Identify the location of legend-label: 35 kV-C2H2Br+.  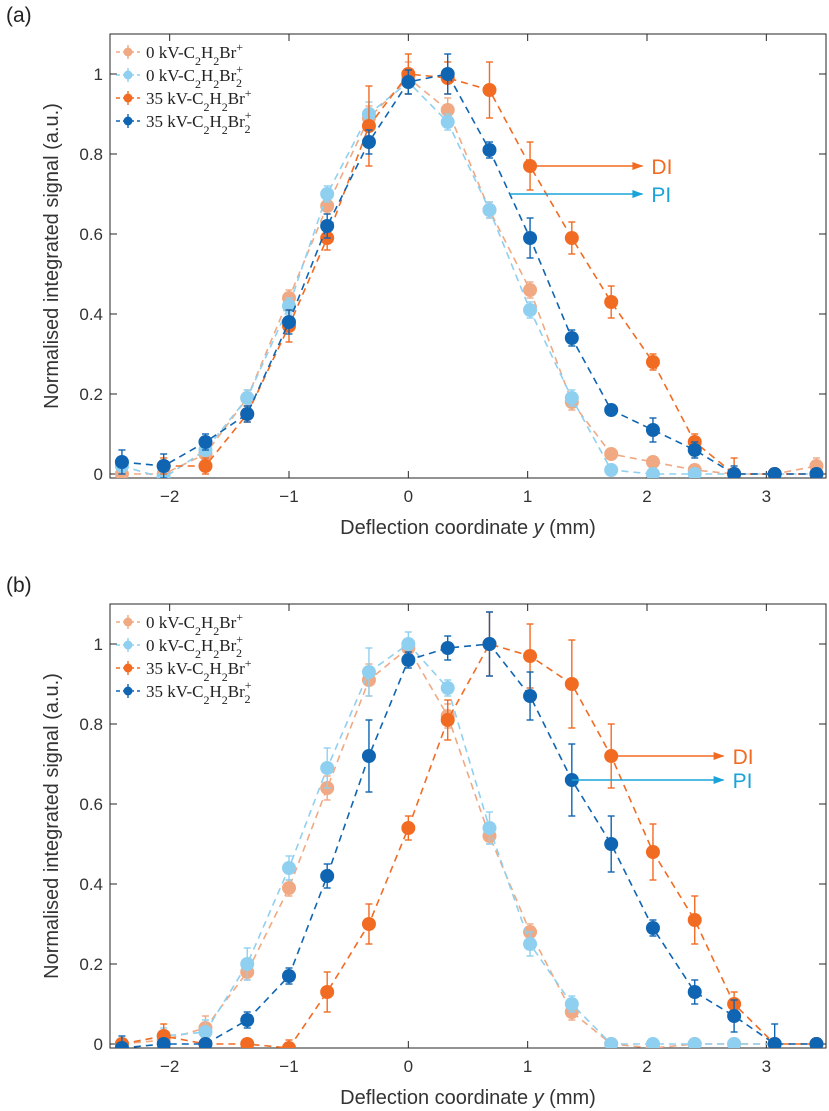
(199, 100).